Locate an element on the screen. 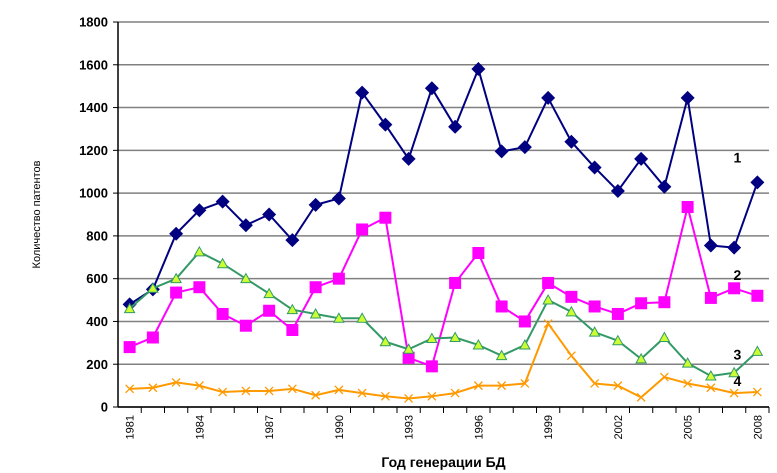 This screenshot has height=473, width=777. series-label: 1 is located at coordinates (737, 157).